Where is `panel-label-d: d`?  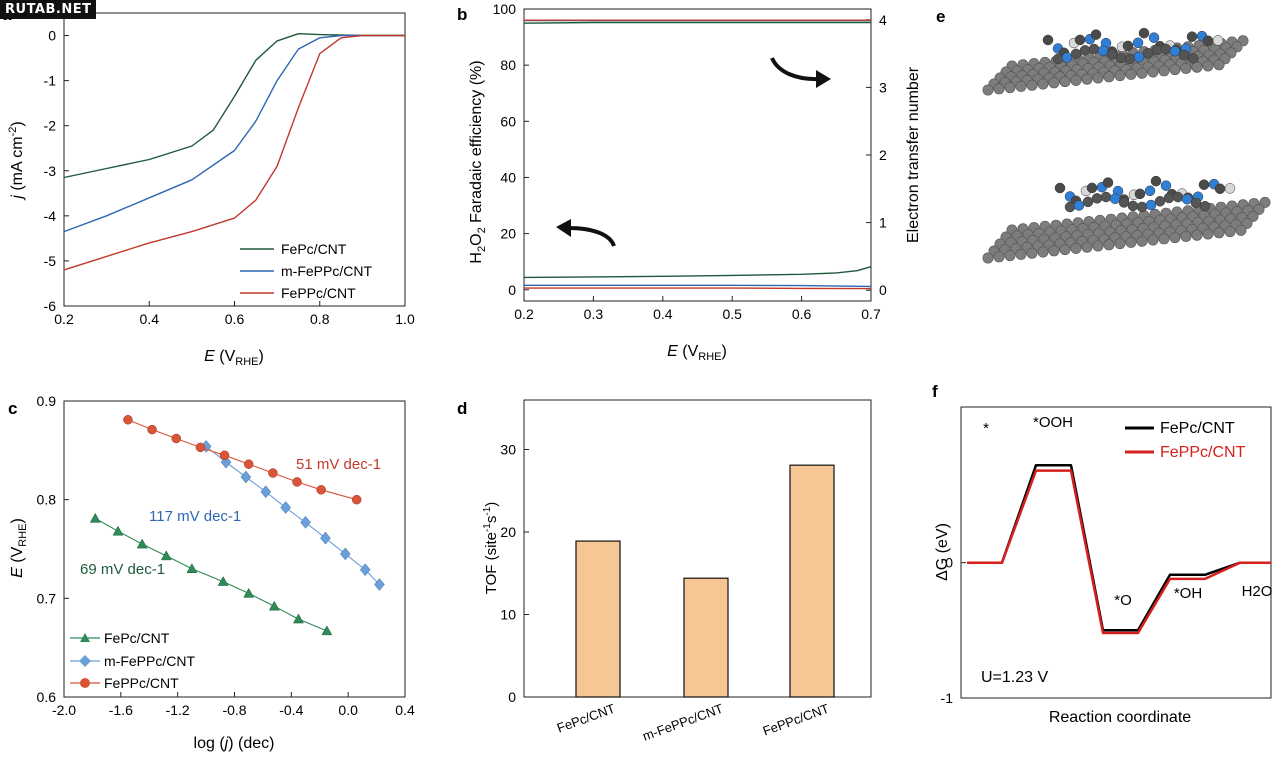 panel-label-d: d is located at coordinates (462, 408).